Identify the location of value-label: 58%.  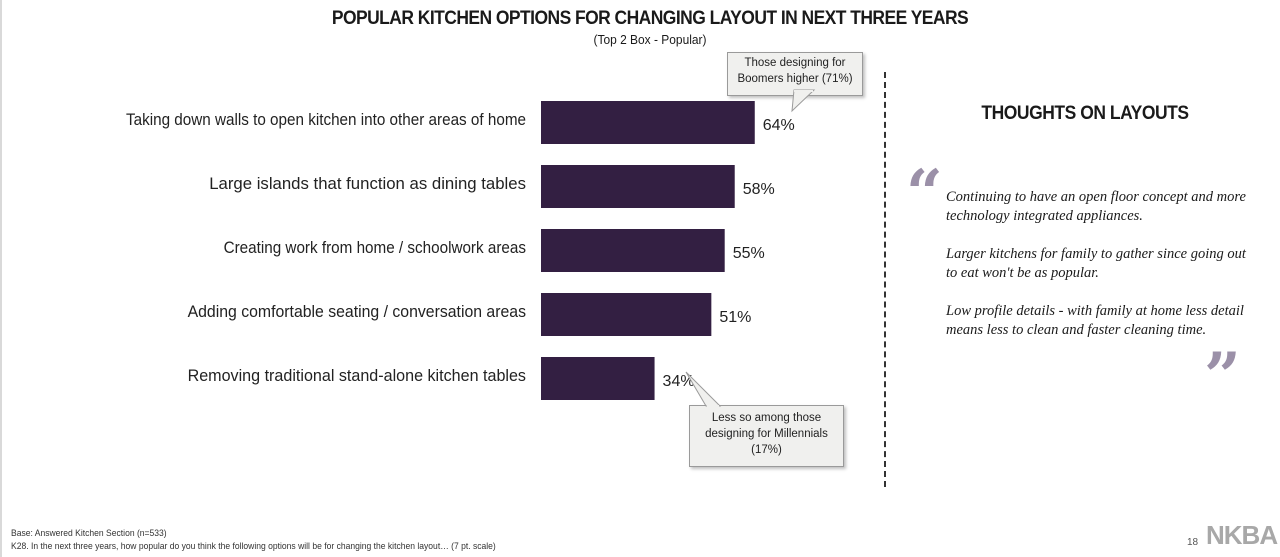
(759, 189).